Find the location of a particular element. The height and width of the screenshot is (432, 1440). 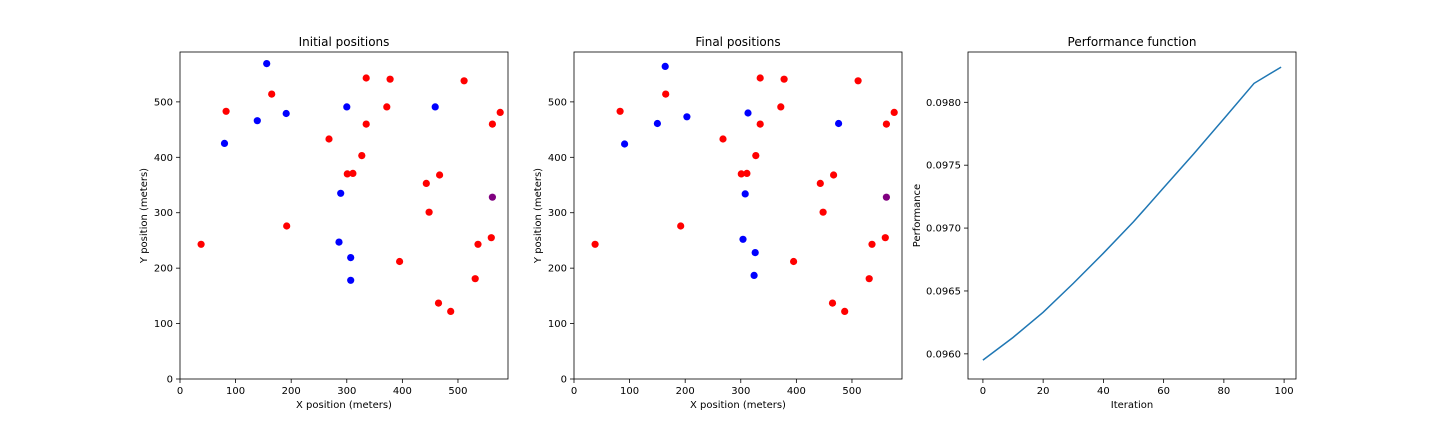

x-axis-label: Iteration is located at coordinates (1132, 405).